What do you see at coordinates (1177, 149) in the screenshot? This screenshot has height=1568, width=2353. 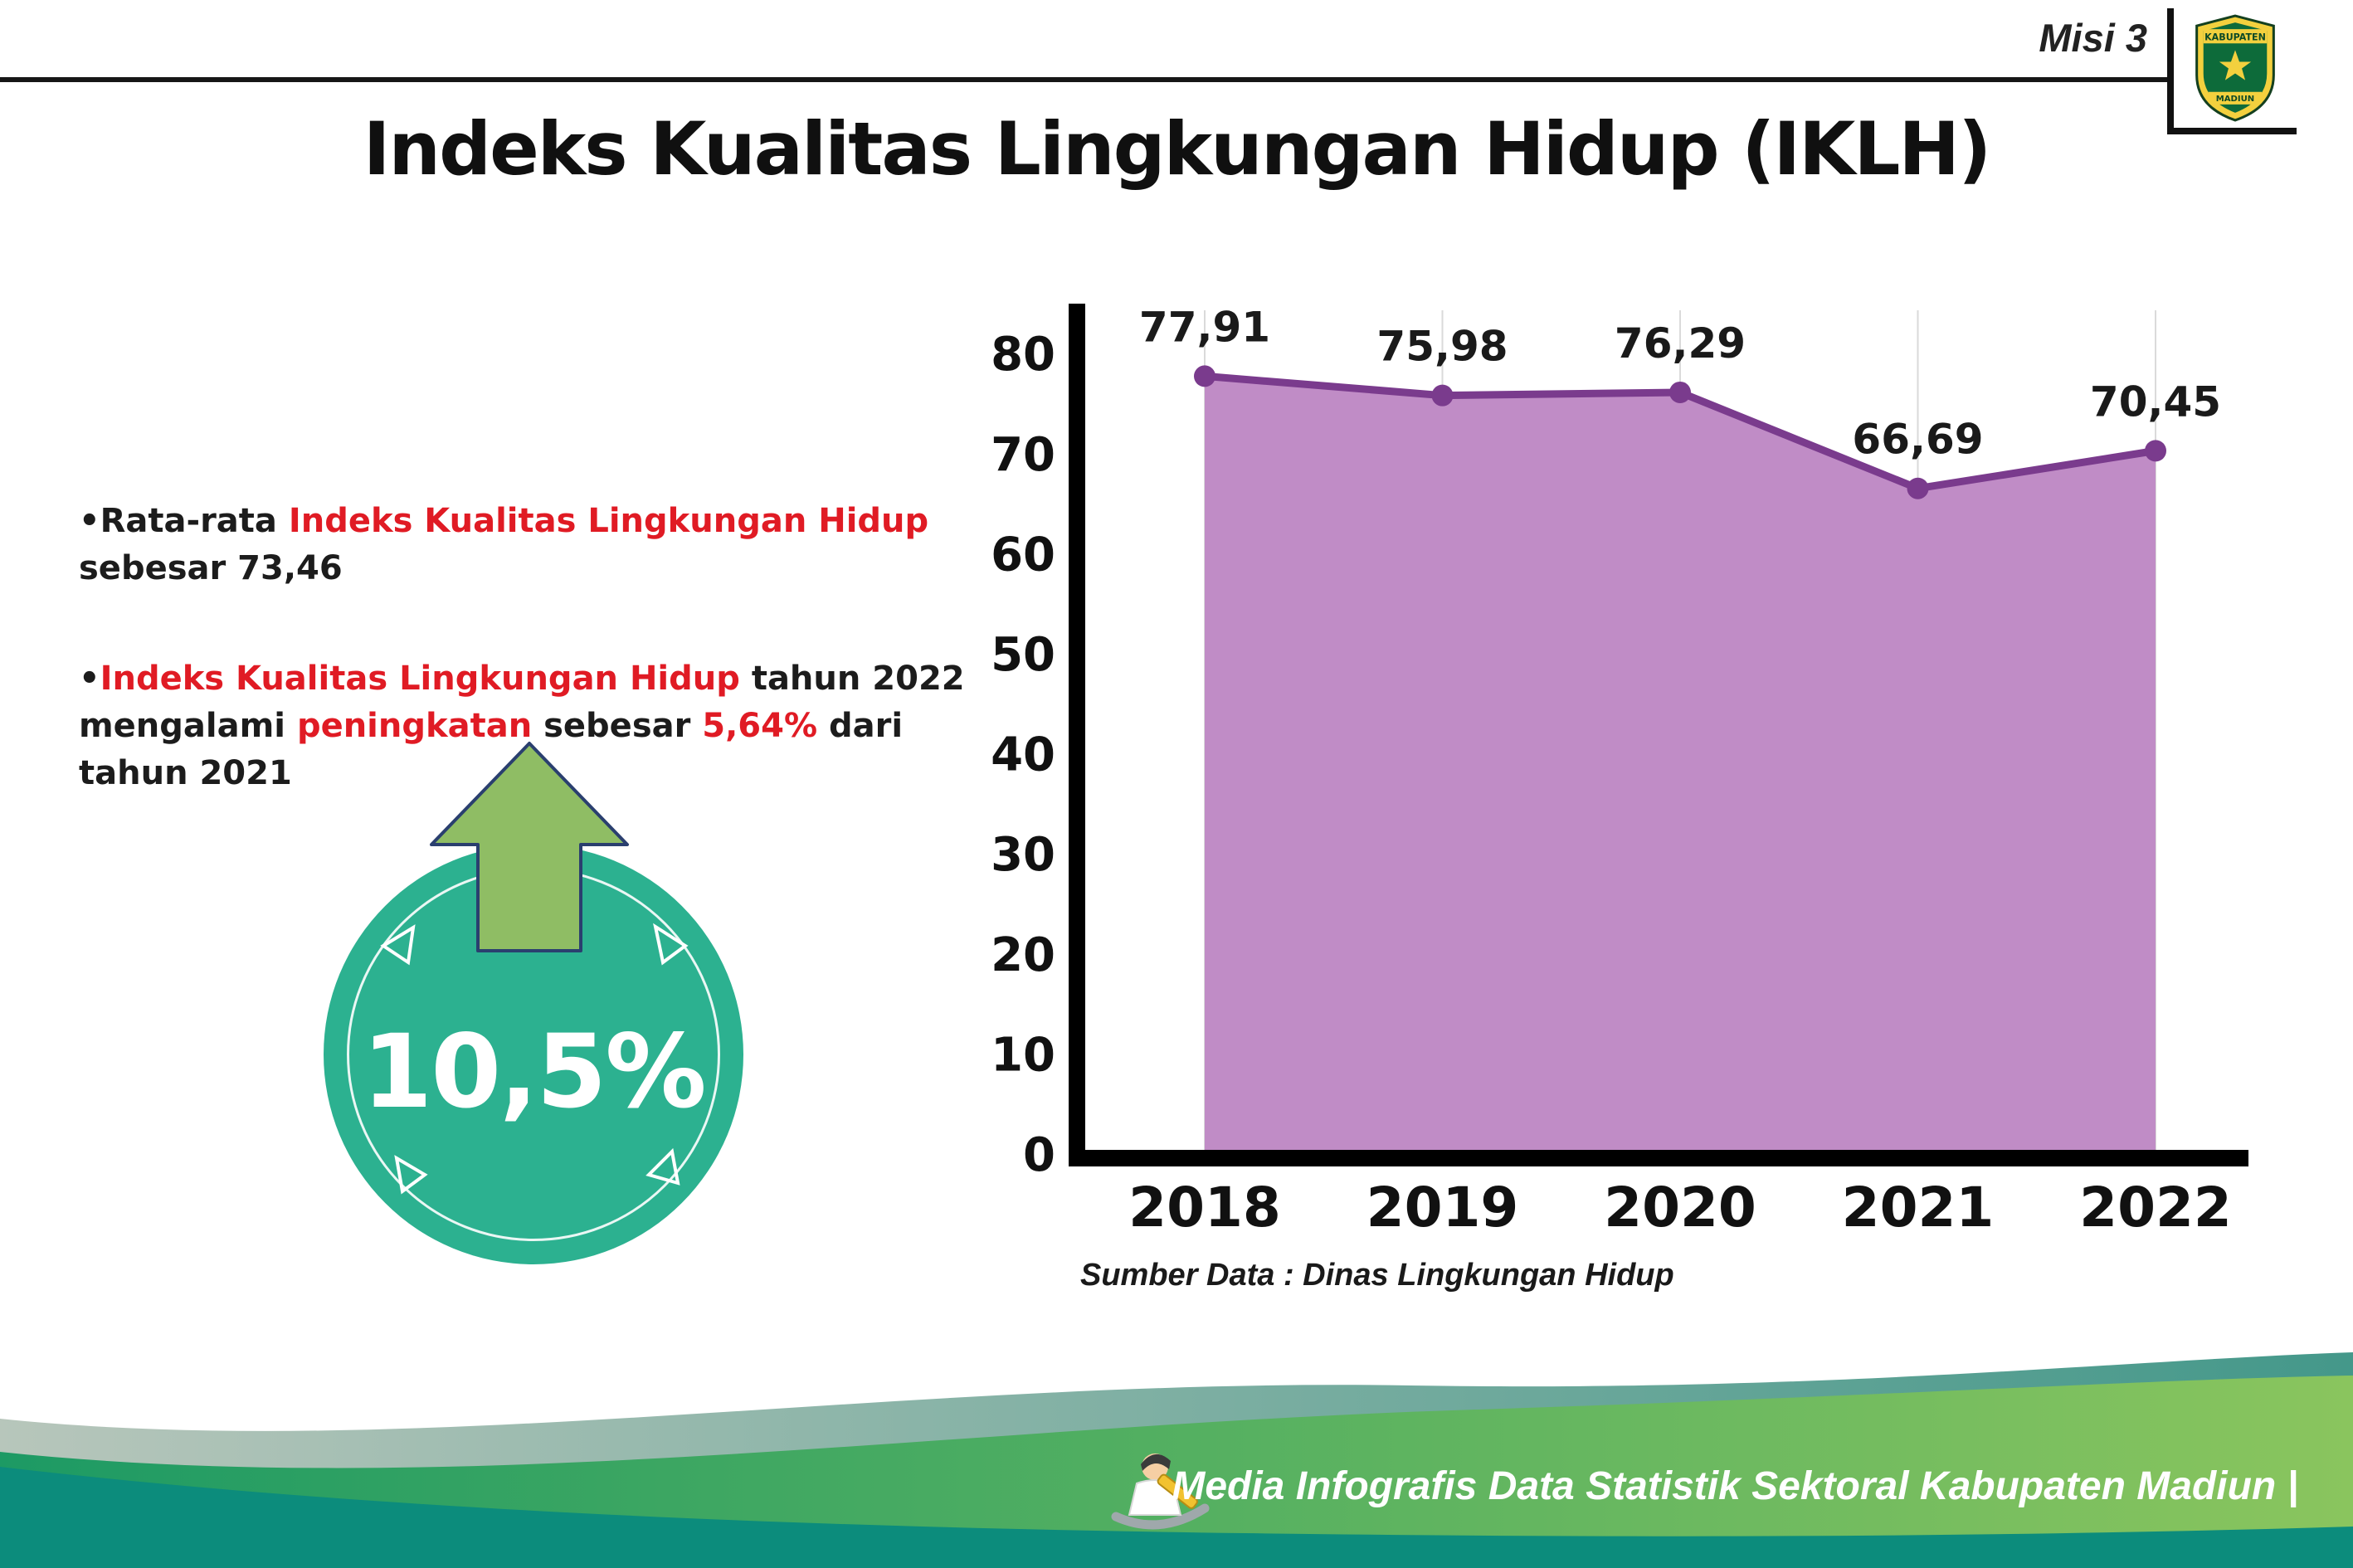 I see `page-title: Indeks Kualitas Lingkungan Hidup (IKLH)` at bounding box center [1177, 149].